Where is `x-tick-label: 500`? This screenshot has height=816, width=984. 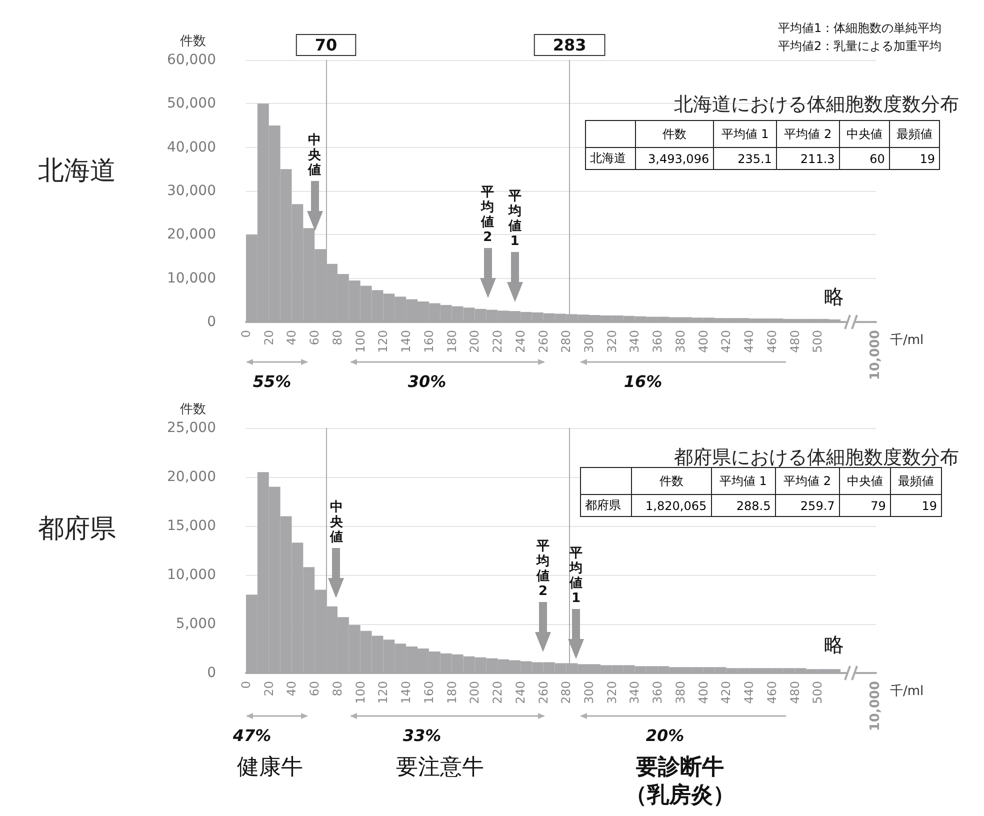
x-tick-label: 500 is located at coordinates (817, 692).